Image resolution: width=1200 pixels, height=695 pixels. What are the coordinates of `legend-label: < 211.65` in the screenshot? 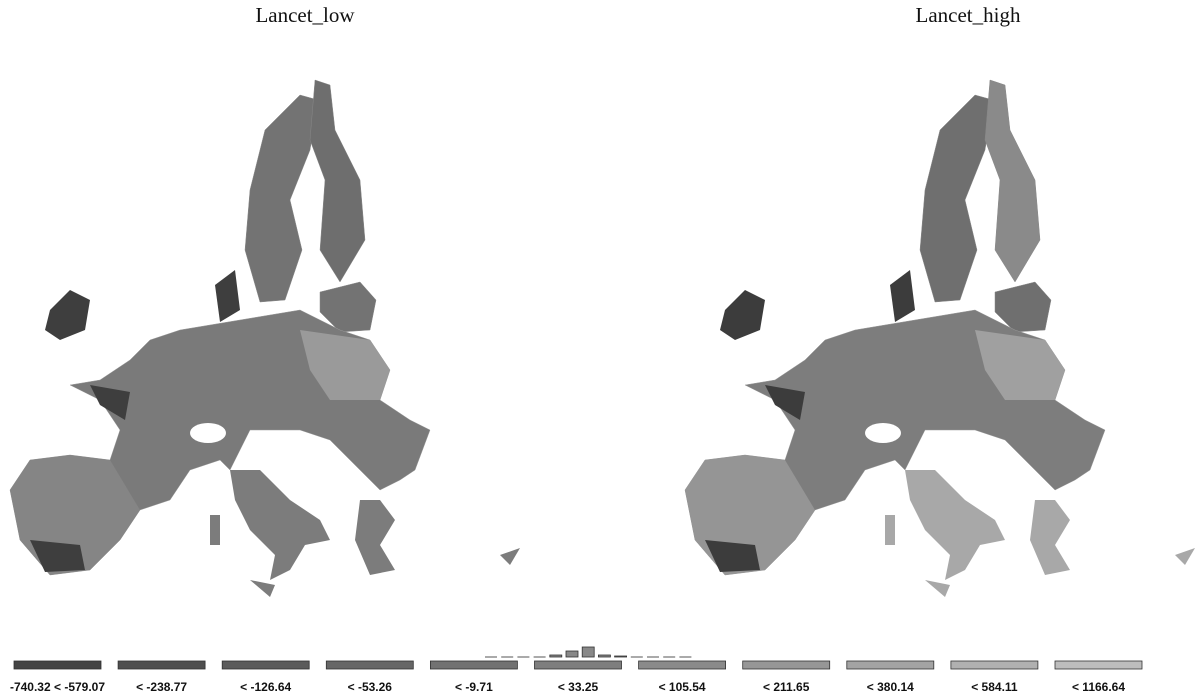 It's located at (786, 687).